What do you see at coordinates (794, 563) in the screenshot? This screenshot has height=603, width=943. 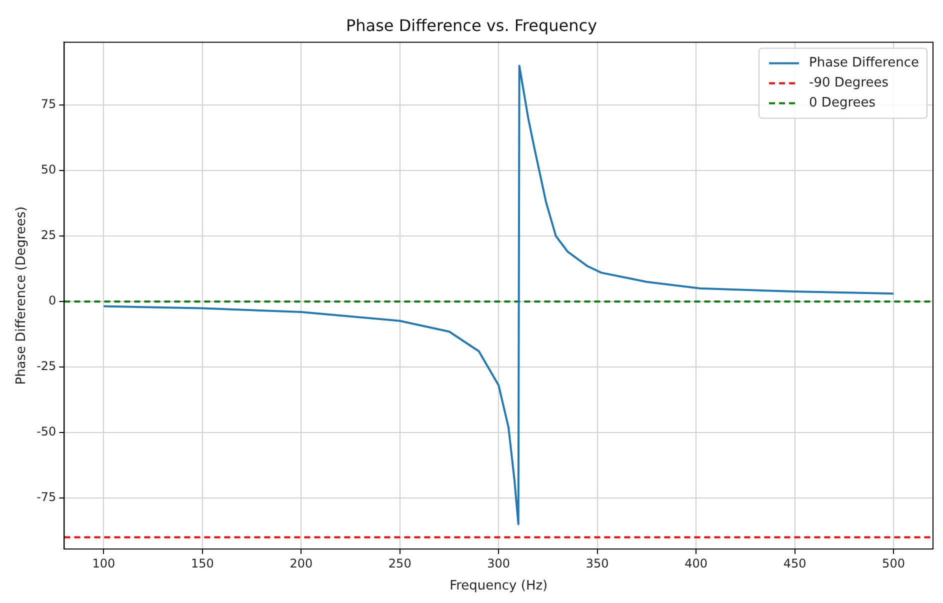 I see `x-tick-label: 450` at bounding box center [794, 563].